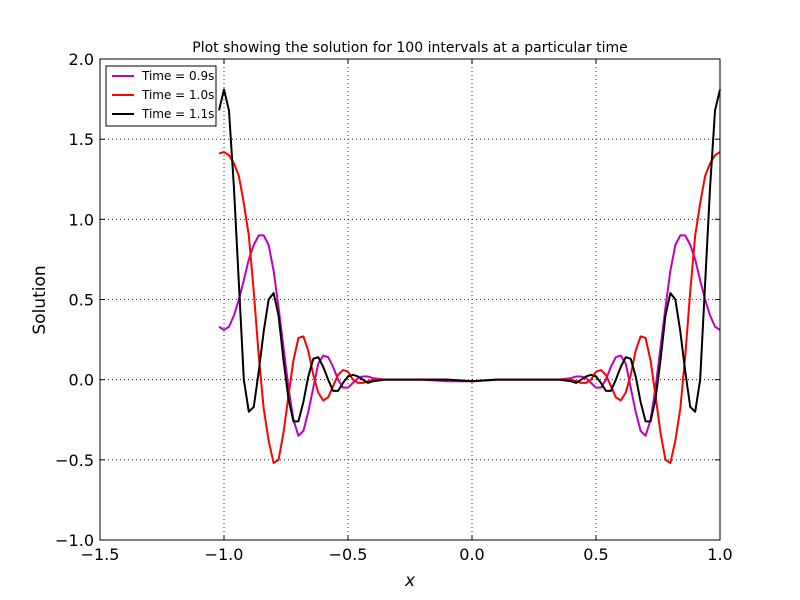 The width and height of the screenshot is (800, 600). Describe the element at coordinates (40, 299) in the screenshot. I see `y-axis-label: Solution` at that location.